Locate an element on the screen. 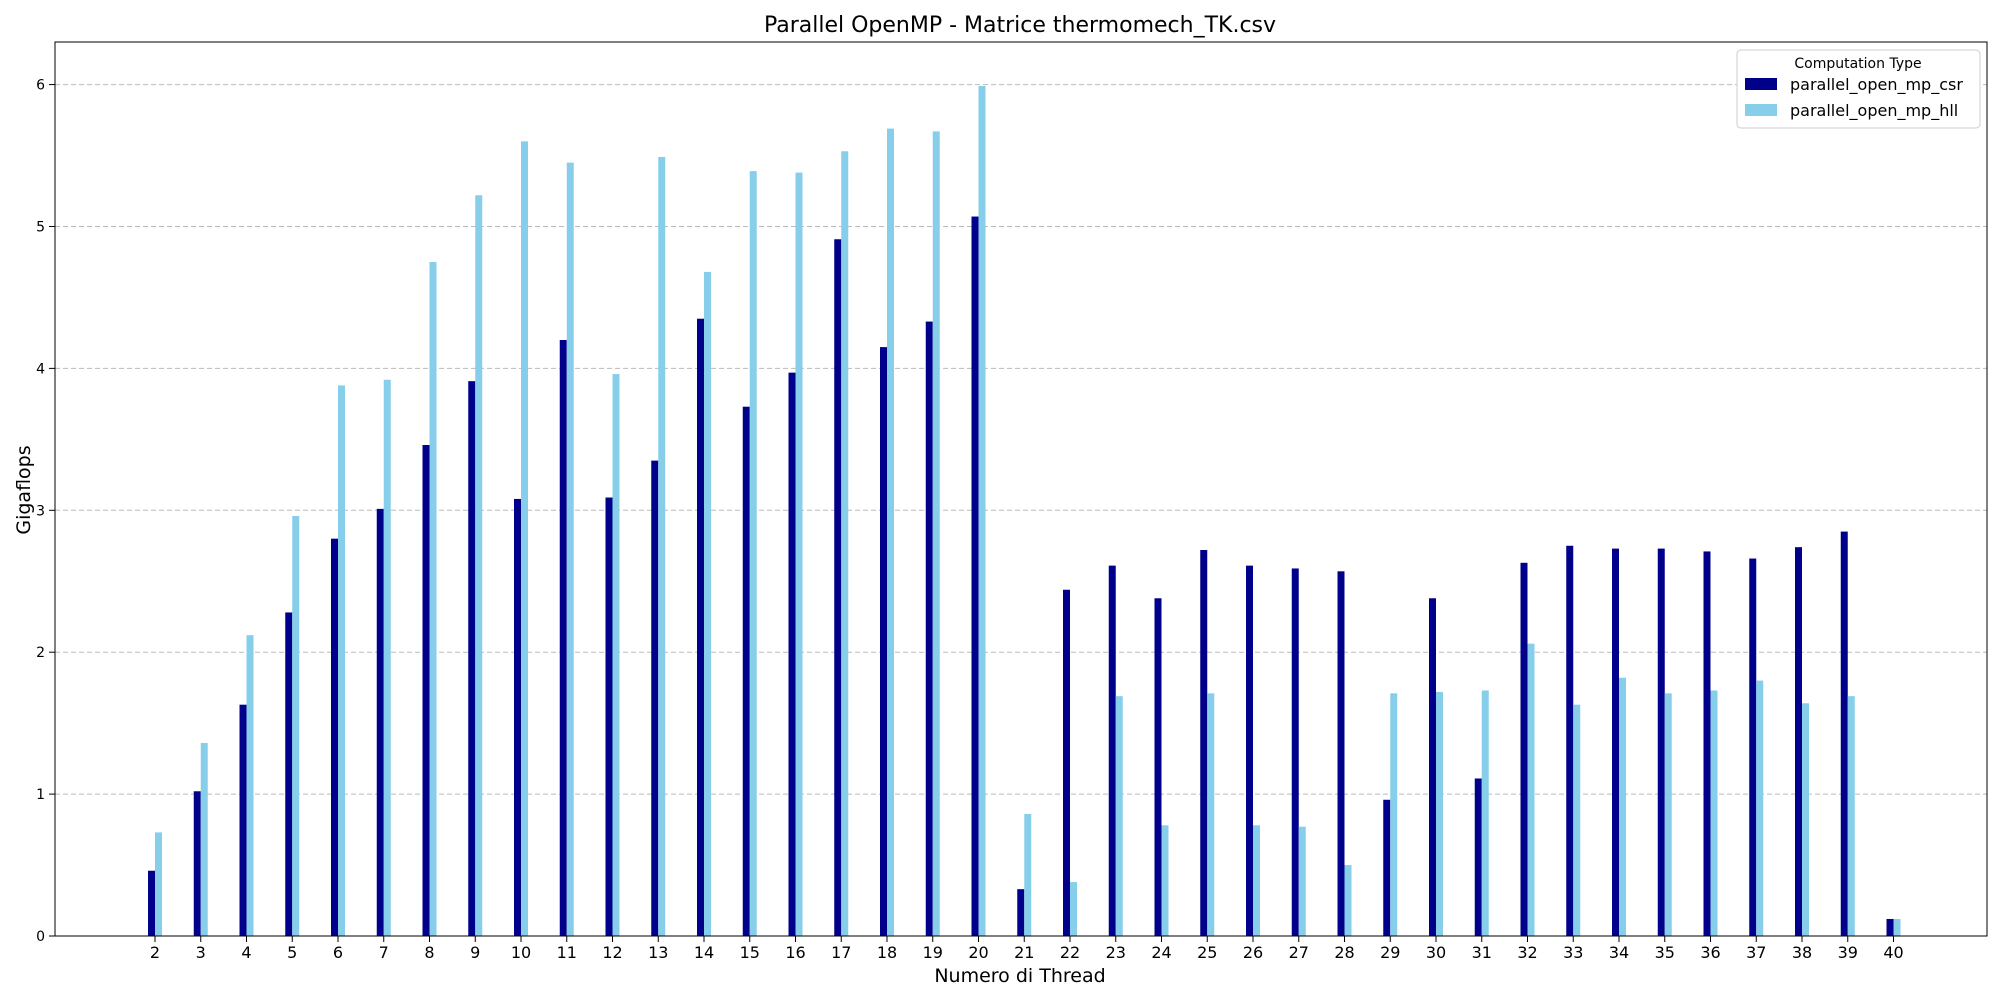  x-tick-label: 25 is located at coordinates (1207, 952).